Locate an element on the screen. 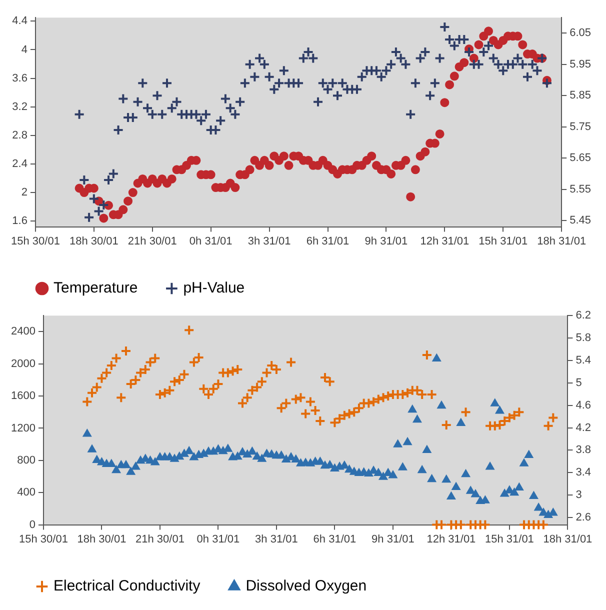 Image resolution: width=606 pixels, height=610 pixels. y2-tick-label: 3 is located at coordinates (579, 495).